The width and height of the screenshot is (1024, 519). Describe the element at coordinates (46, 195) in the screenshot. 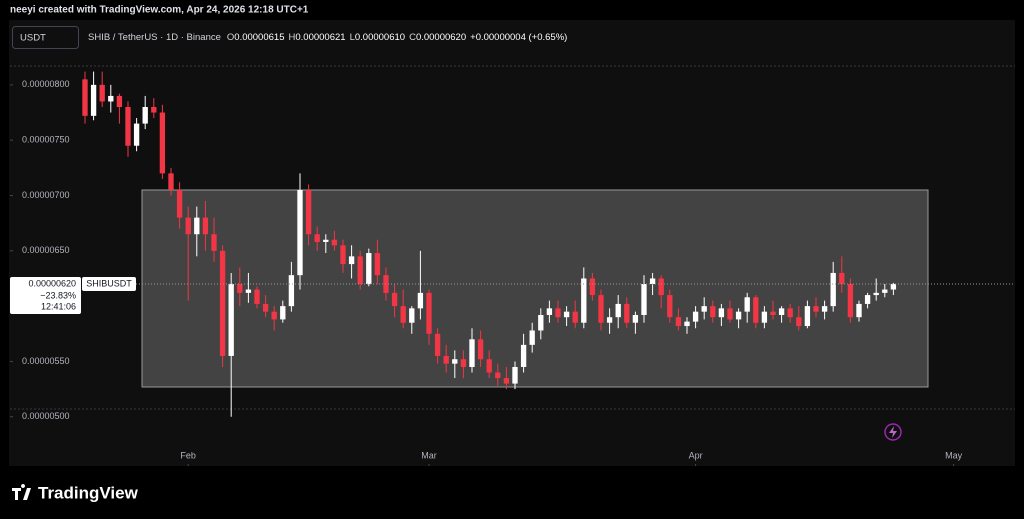

I see `y-tick-label: 0.00000700` at that location.